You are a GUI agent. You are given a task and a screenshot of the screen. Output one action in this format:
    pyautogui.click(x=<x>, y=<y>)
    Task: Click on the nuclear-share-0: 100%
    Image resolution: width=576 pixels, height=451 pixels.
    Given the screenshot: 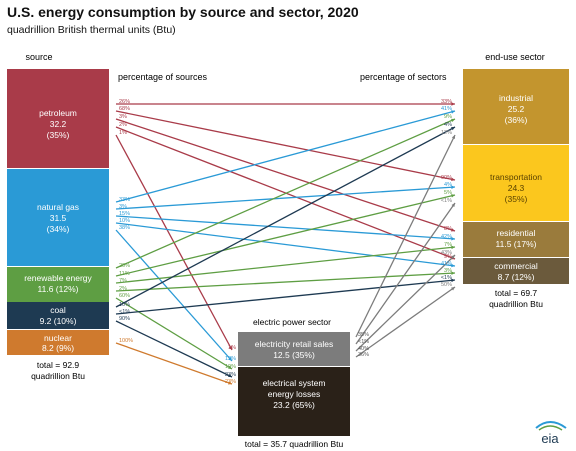 What is the action you would take?
    pyautogui.click(x=126, y=341)
    